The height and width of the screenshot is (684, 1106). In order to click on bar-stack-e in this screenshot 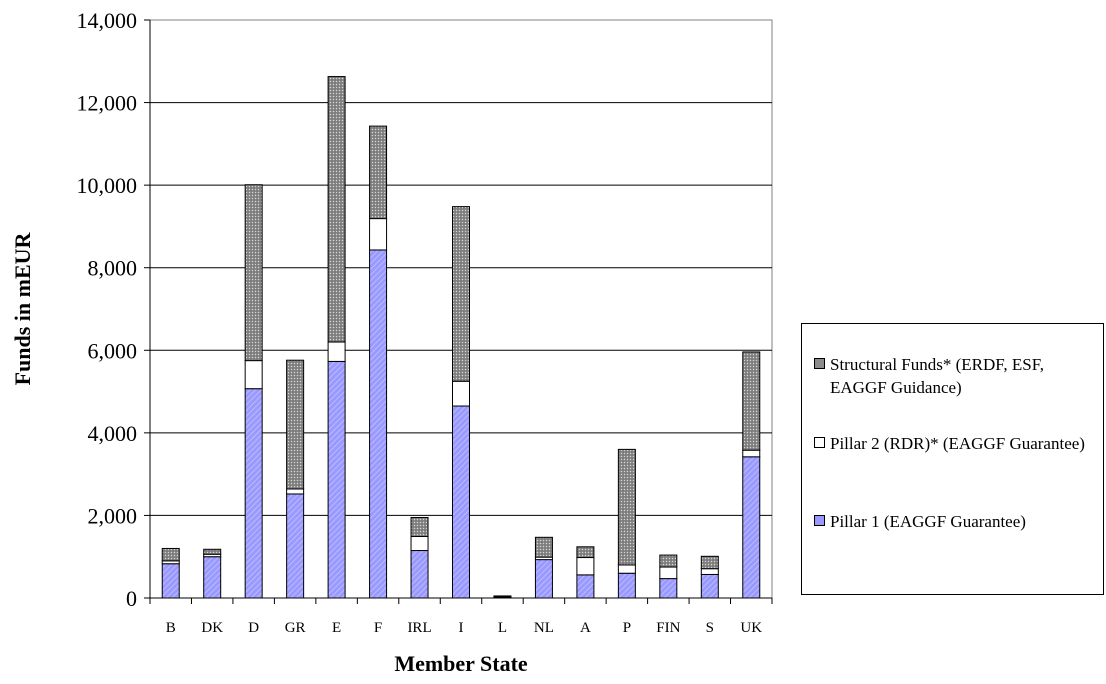, I will do `click(336, 337)`.